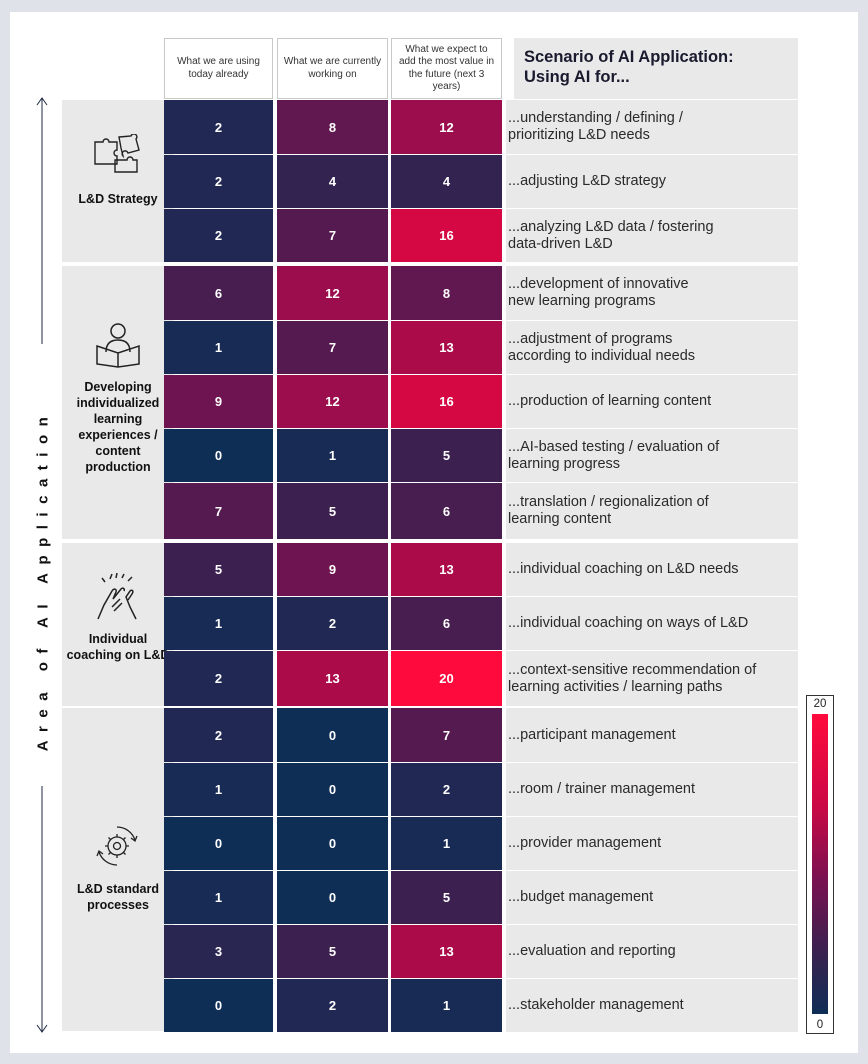 This screenshot has height=1064, width=868. I want to click on column-header-working: What we are currently working on, so click(332, 68).